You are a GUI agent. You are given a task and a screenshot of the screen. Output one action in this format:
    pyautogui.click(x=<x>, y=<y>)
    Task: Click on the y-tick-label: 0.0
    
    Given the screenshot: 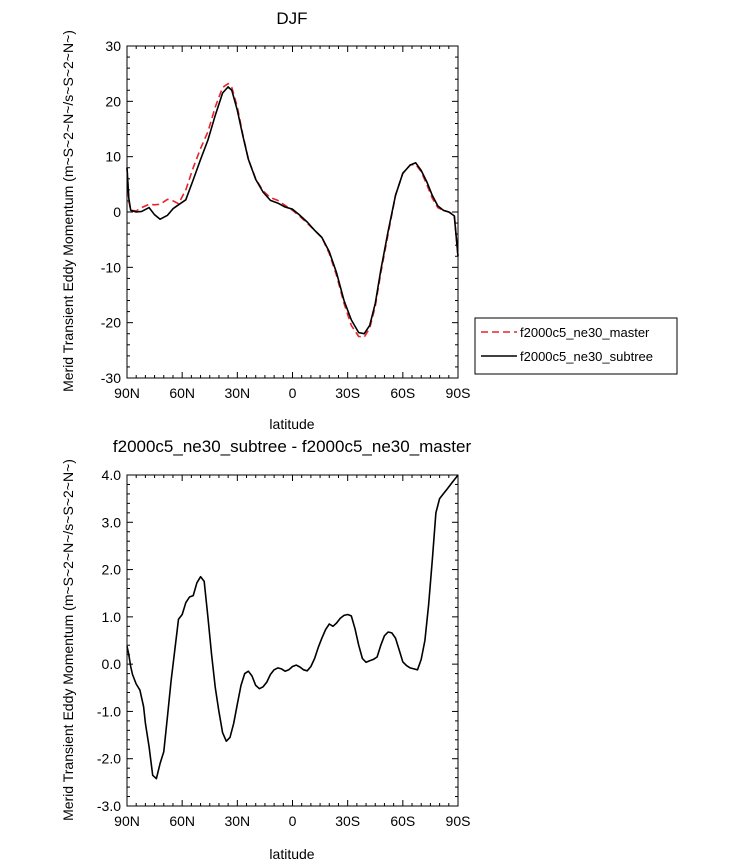 What is the action you would take?
    pyautogui.click(x=112, y=664)
    